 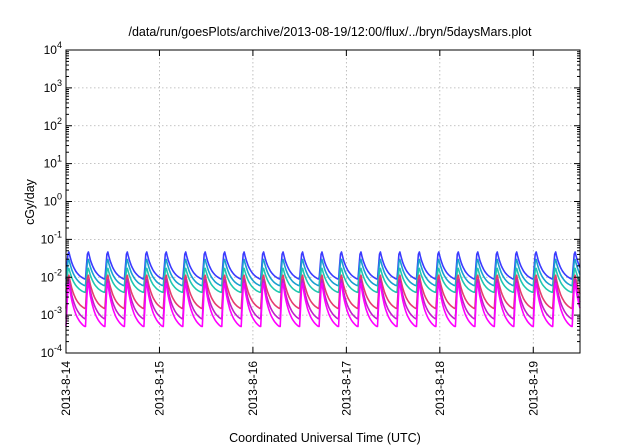 I want to click on x-tick-label: 2013-8-18, so click(x=440, y=388).